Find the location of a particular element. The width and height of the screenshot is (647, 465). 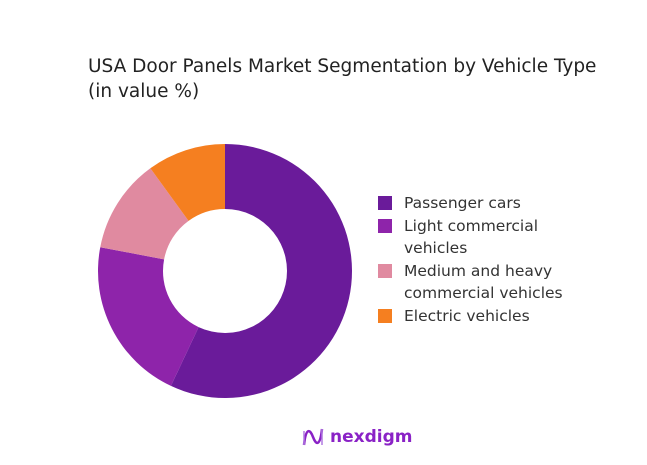

nexdigm-wave-icon is located at coordinates (313, 437).